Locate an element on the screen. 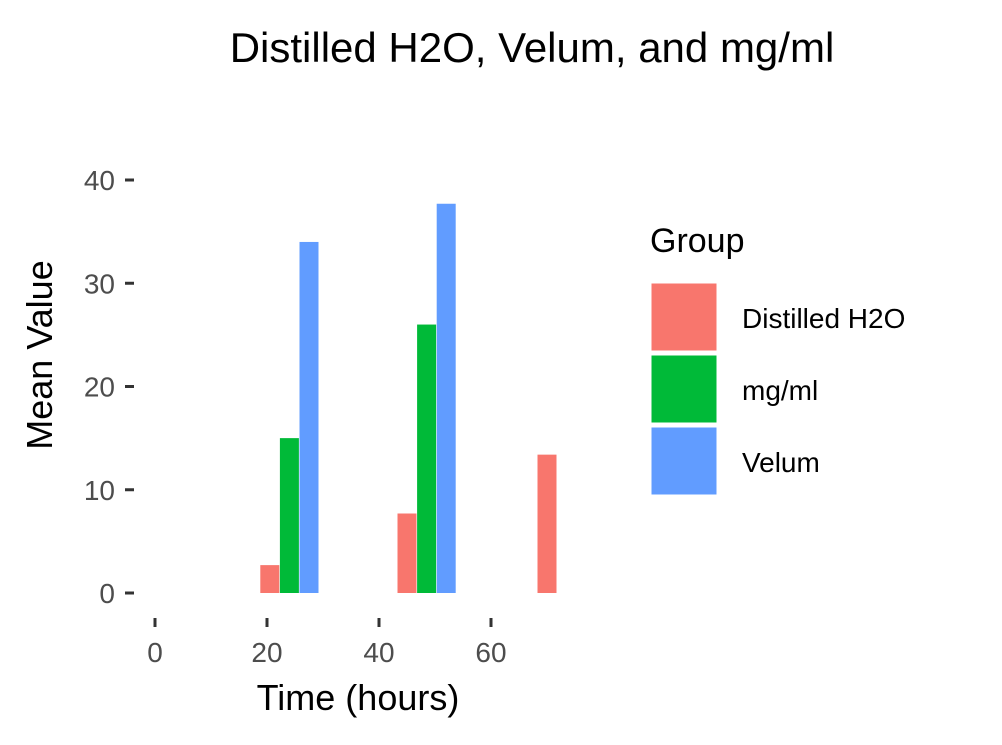  legend-entries: Distilled H2O mg/ml Velum is located at coordinates (777, 389).